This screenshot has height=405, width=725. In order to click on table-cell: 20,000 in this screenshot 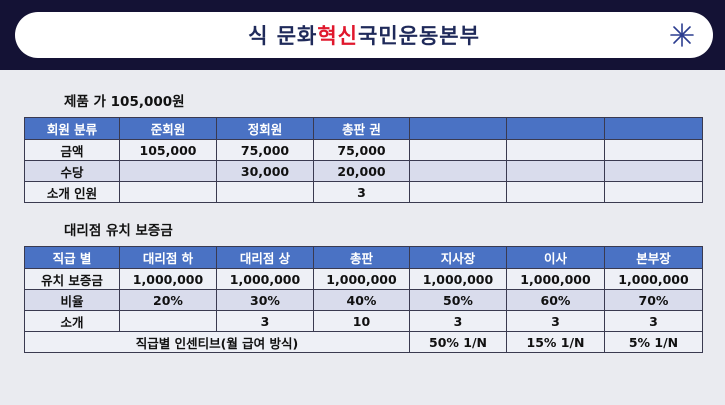, I will do `click(361, 171)`.